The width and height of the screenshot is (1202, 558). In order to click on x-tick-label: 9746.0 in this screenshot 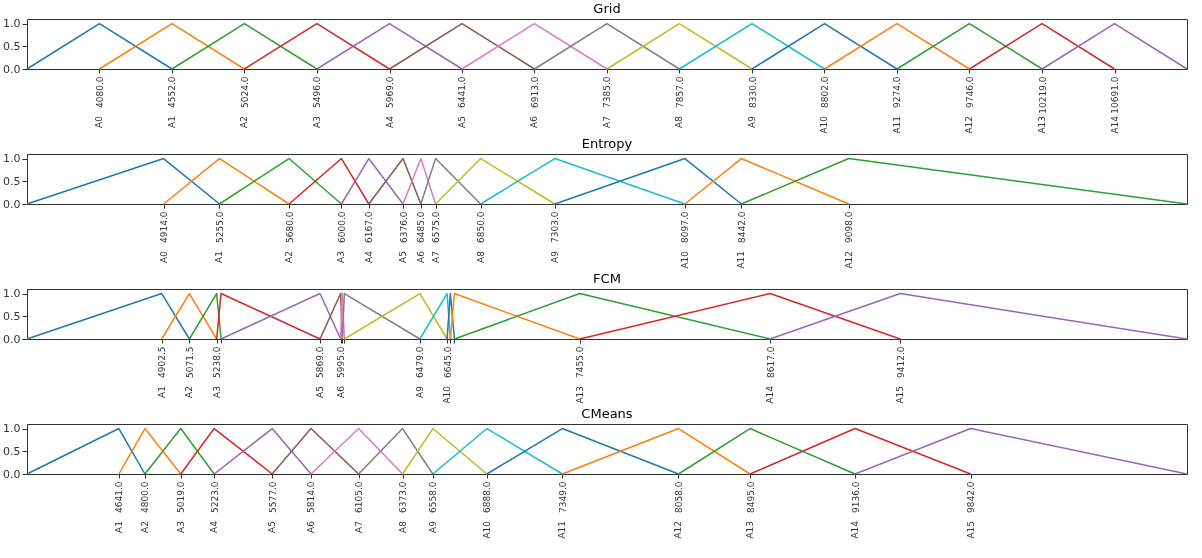, I will do `click(969, 92)`.